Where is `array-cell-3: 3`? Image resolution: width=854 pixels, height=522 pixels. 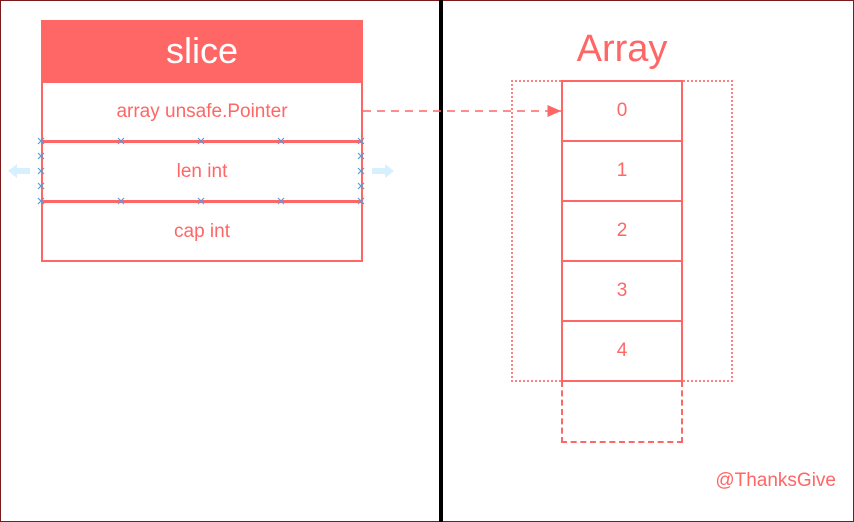 array-cell-3: 3 is located at coordinates (622, 291).